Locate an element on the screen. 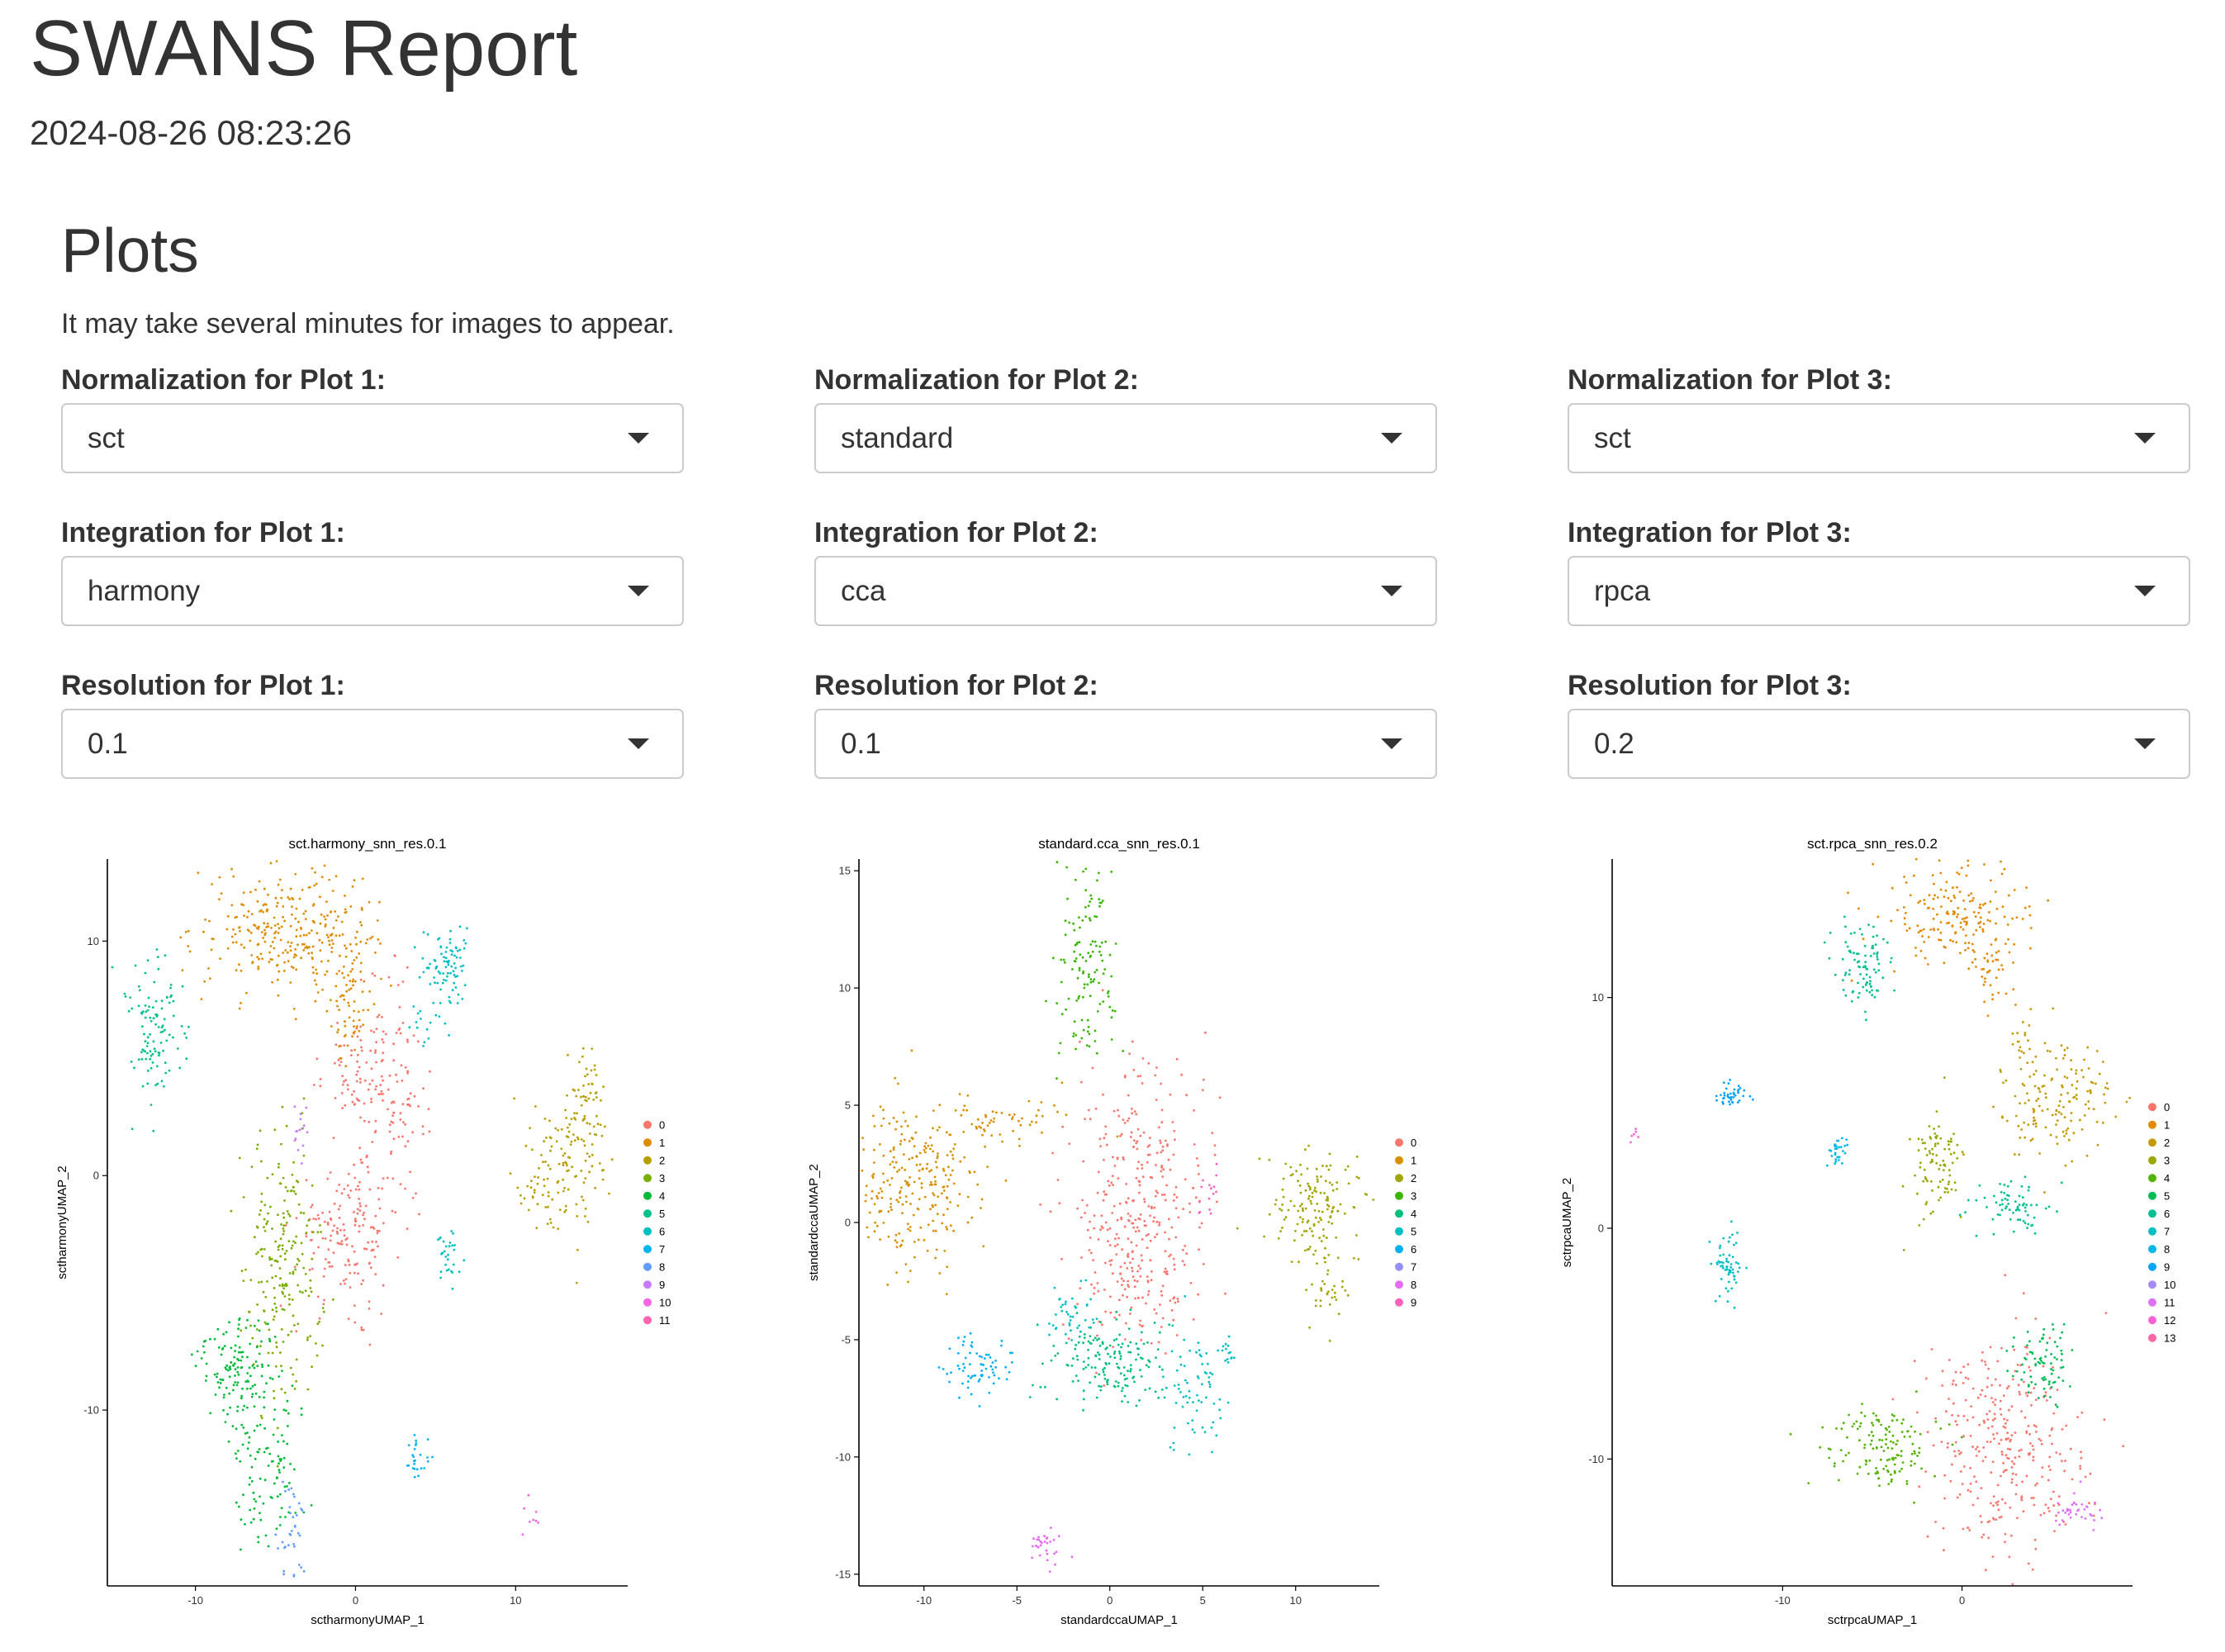  normalization-select-plot-1: sct is located at coordinates (373, 438).